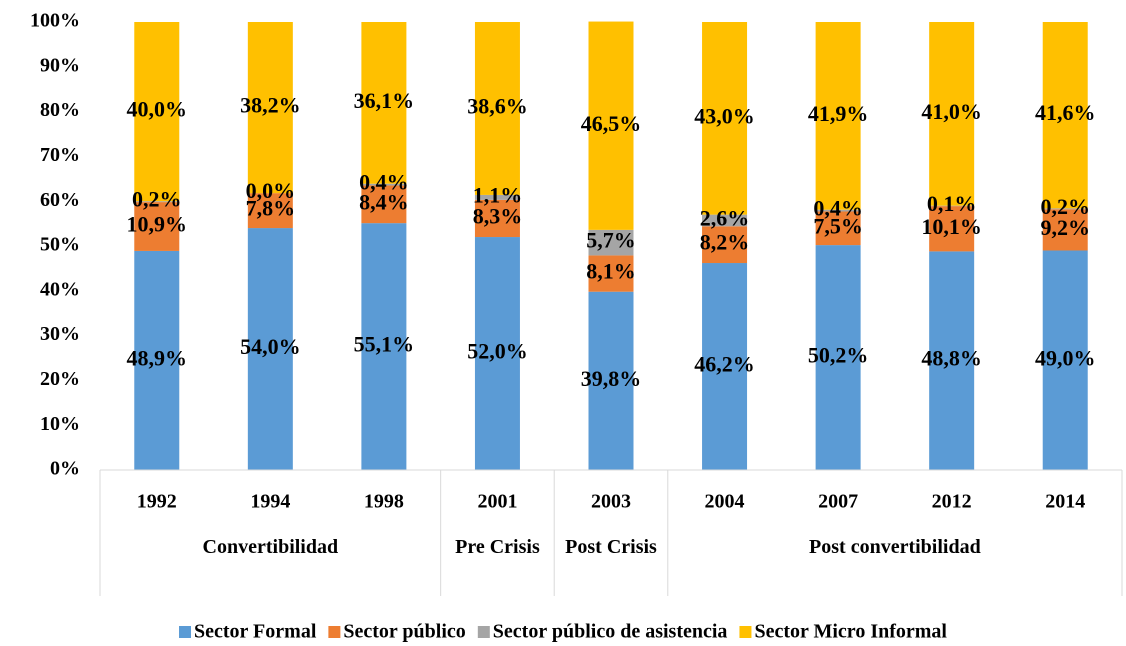  Describe the element at coordinates (55, 21) in the screenshot. I see `y-tick-label: 100%` at that location.